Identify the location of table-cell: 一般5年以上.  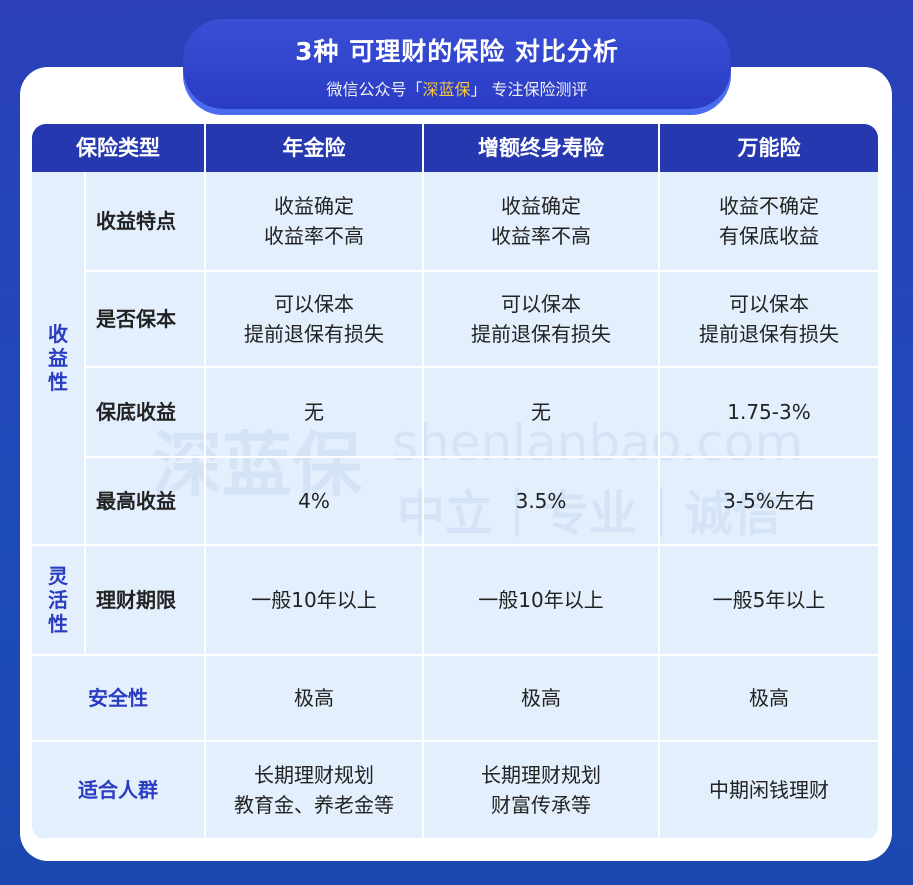
(769, 601).